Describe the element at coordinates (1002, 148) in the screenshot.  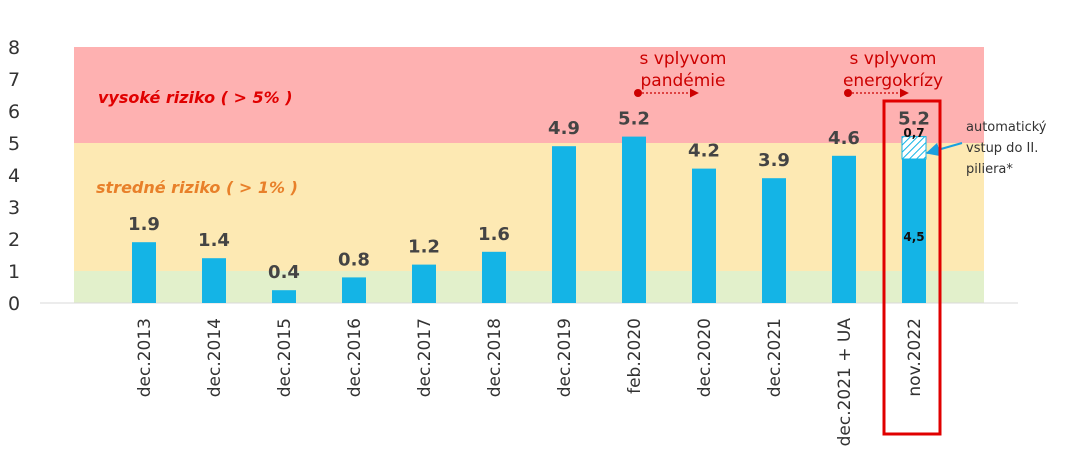
I see `side-note-line: vstup do II.` at that location.